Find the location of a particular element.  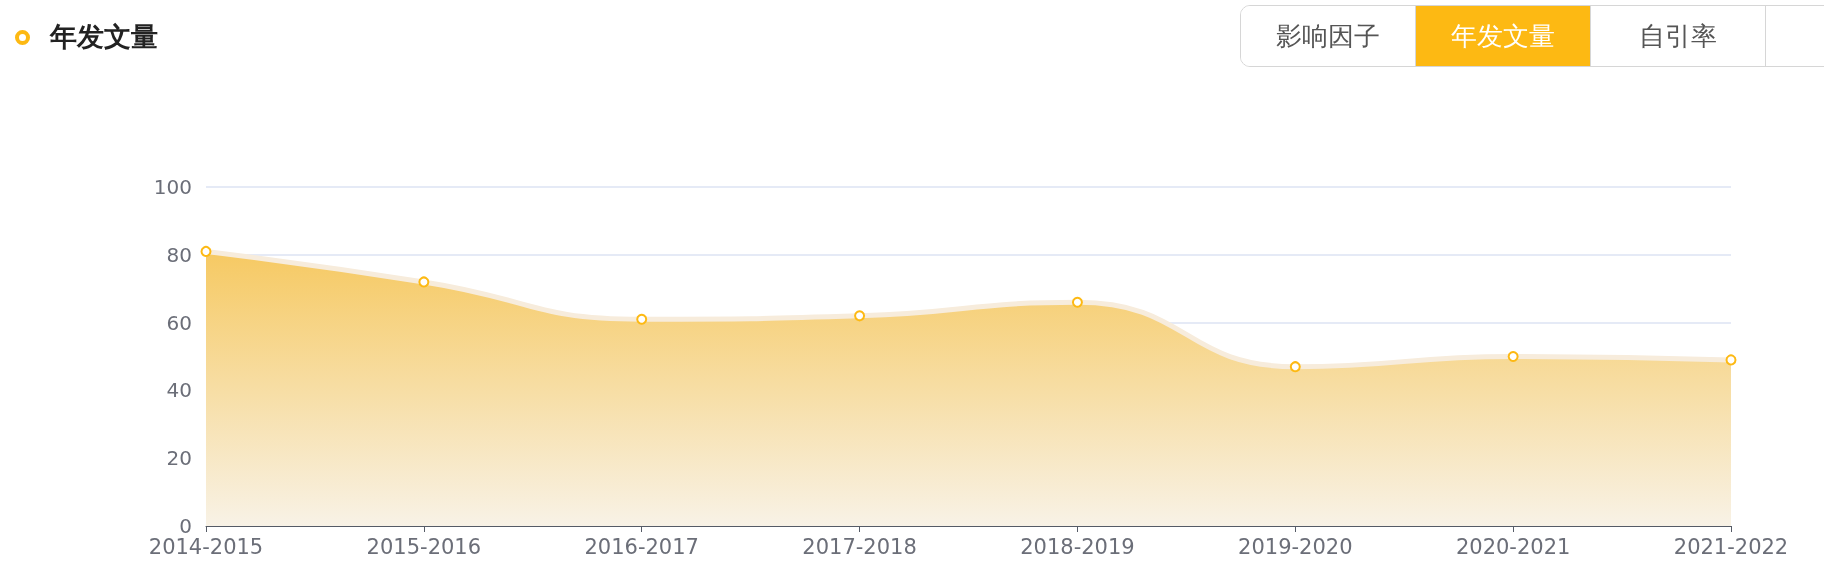

y-tick-label: 20 is located at coordinates (179, 458).